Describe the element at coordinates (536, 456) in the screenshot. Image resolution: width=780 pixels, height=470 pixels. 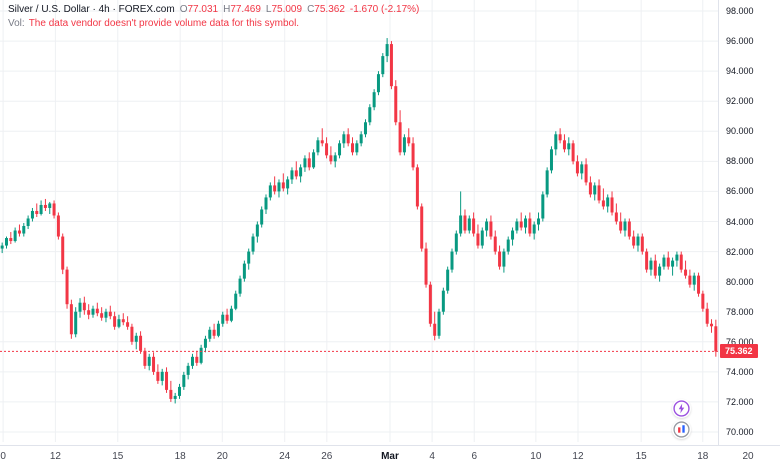
I see `time-tick-label: 10` at that location.